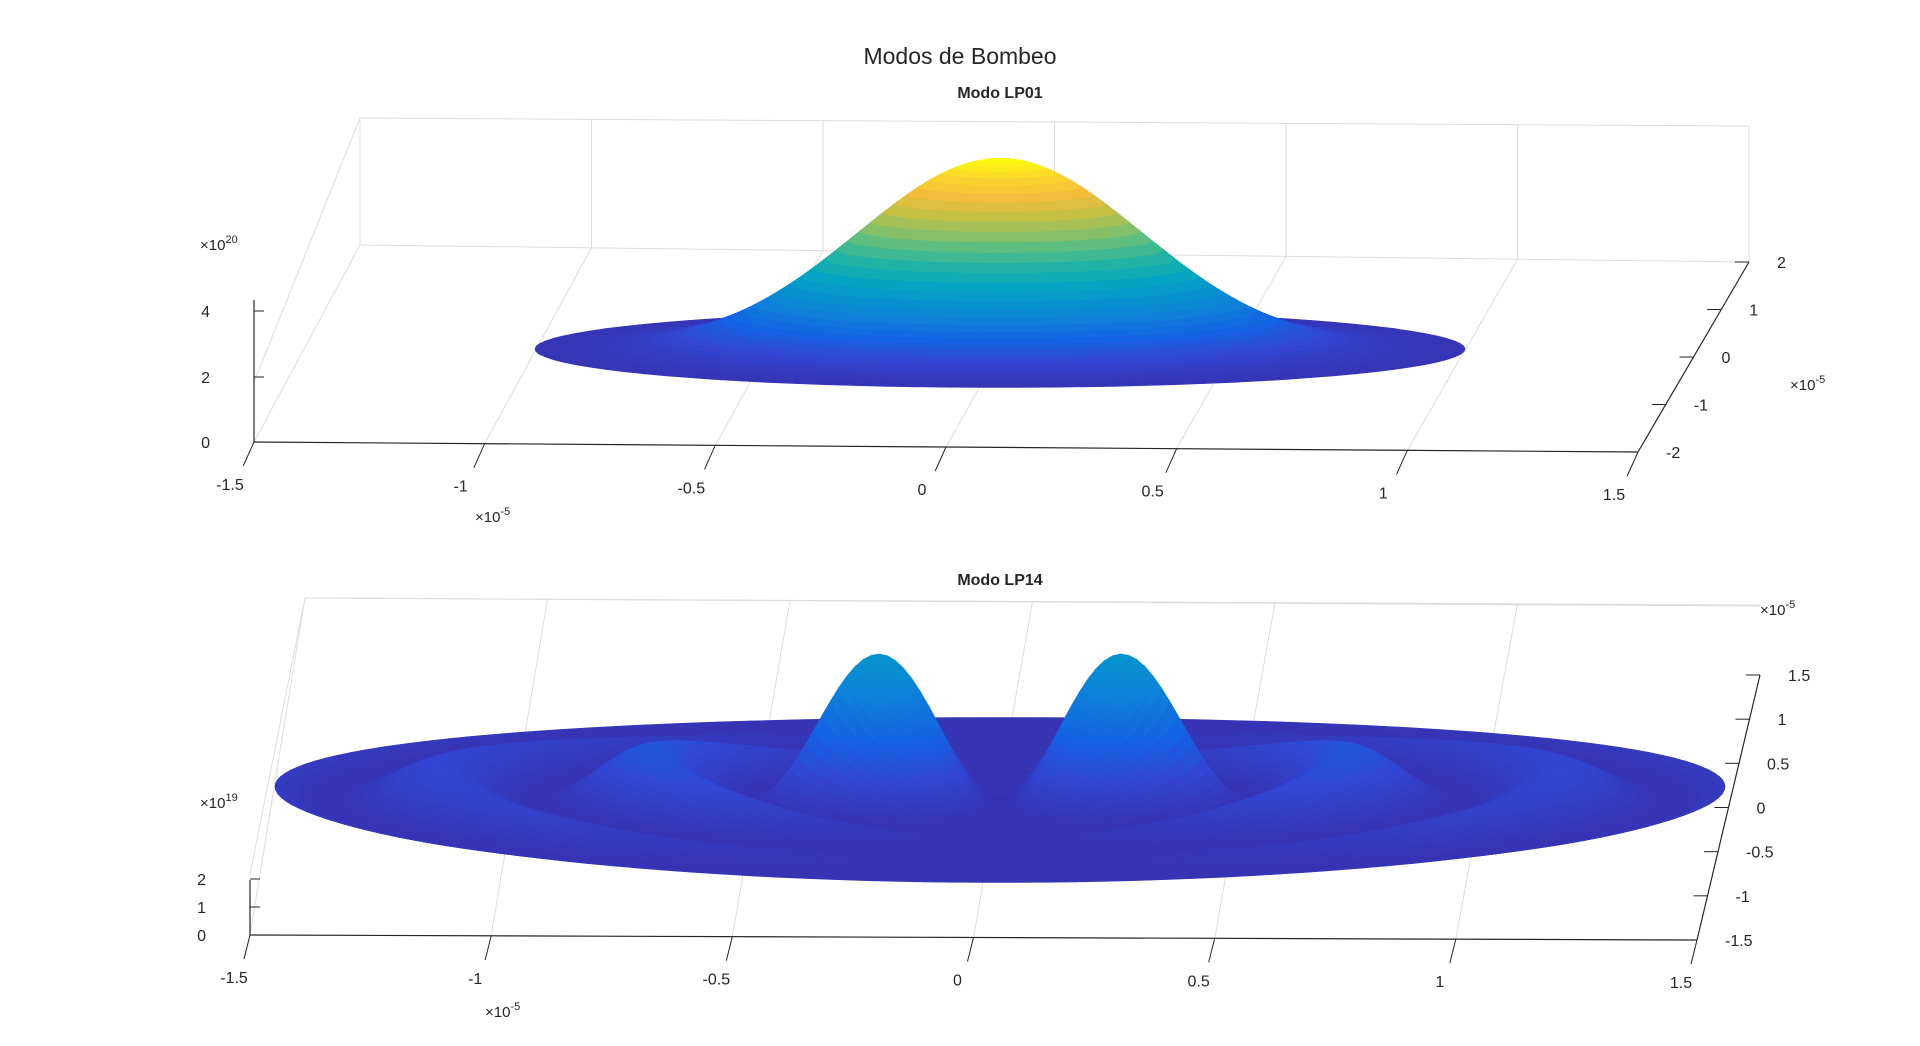  What do you see at coordinates (1807, 384) in the screenshot?
I see `y-exponent-label: ×10⁻⁵` at bounding box center [1807, 384].